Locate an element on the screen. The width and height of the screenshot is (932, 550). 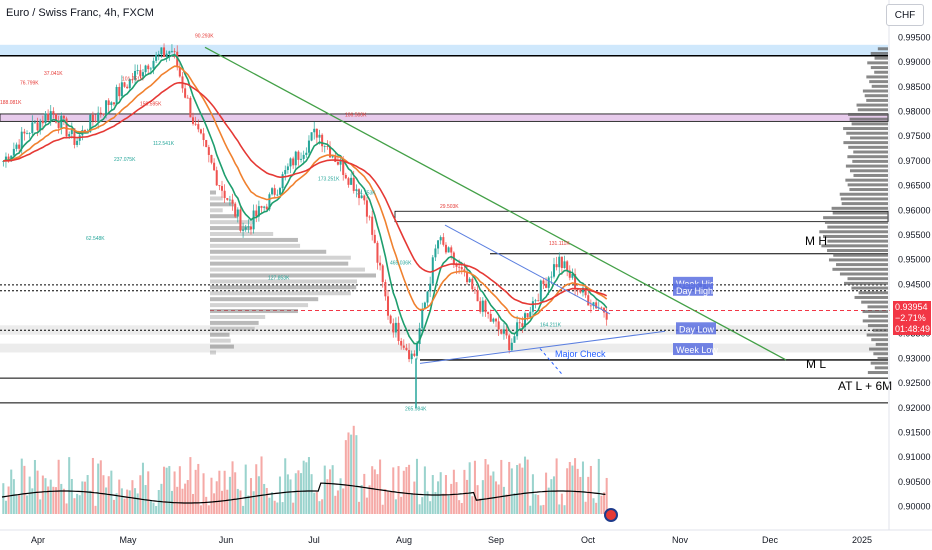
atl-label: AT L + 6M is located at coordinates (865, 386).